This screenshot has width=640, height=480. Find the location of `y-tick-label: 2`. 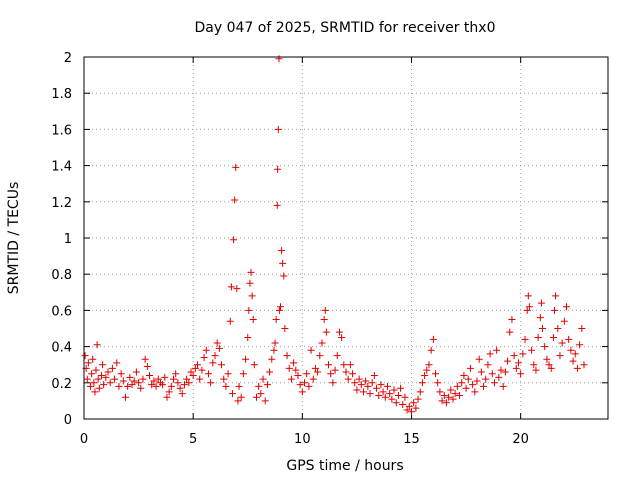

y-tick-label: 2 is located at coordinates (68, 58).